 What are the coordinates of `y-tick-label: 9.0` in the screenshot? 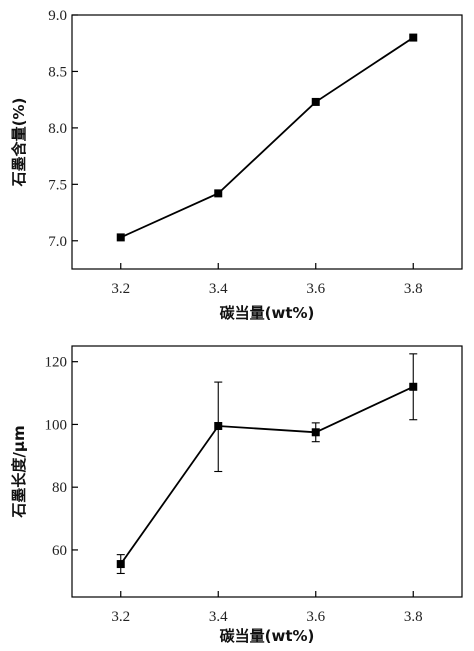 It's located at (57, 16).